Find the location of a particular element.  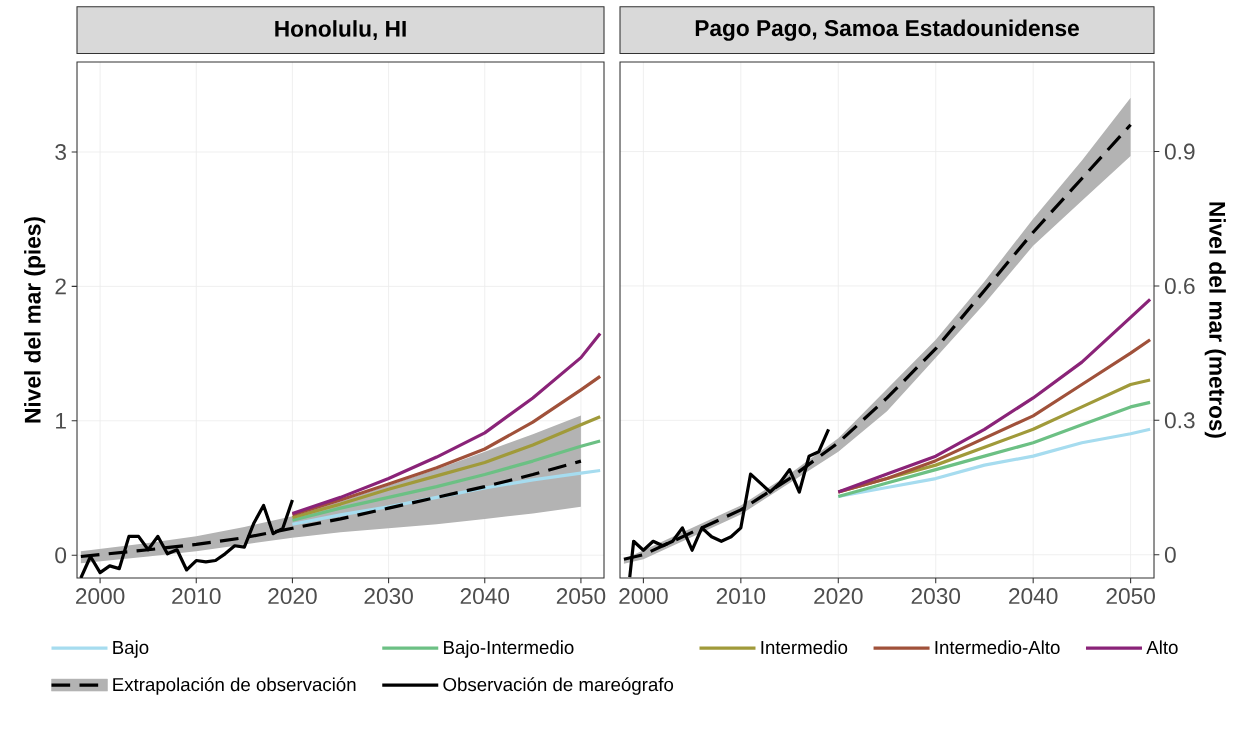

y-tick-label: 0.6 is located at coordinates (1179, 285).